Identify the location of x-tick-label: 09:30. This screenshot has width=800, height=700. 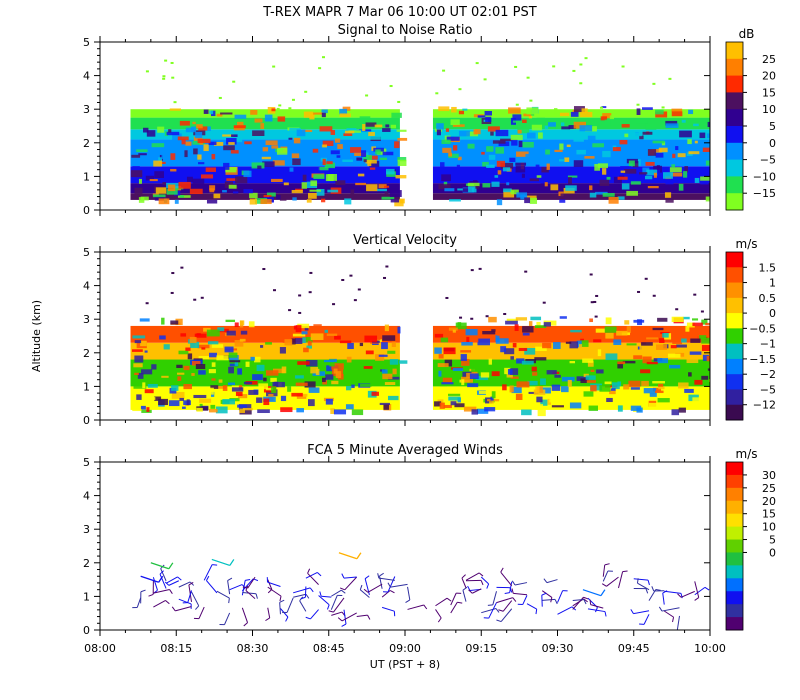
(558, 648).